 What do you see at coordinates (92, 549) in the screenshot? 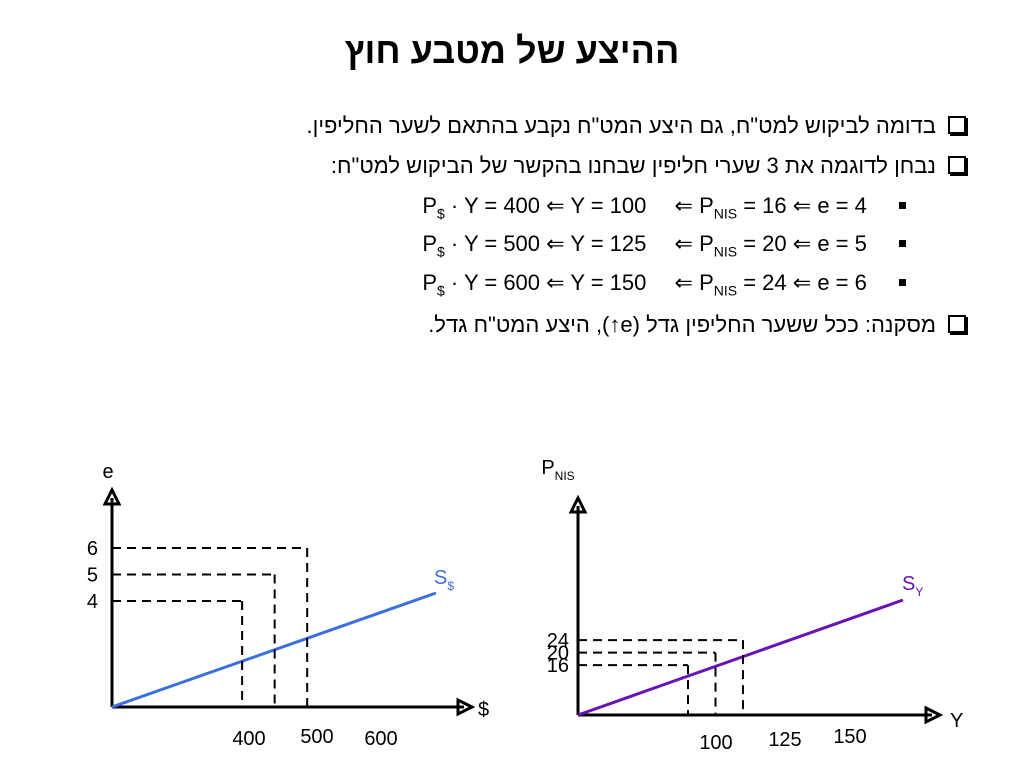
I see `y-tick-label: 6` at bounding box center [92, 549].